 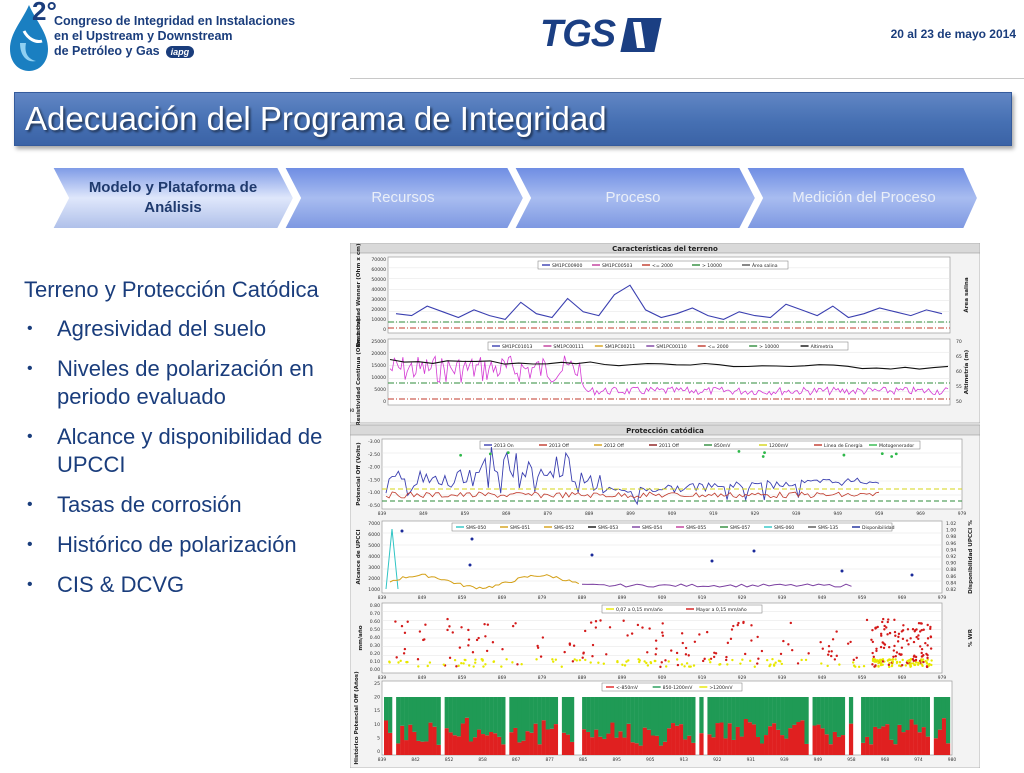 I want to click on y2-tick-label: 0.86, so click(x=951, y=577).